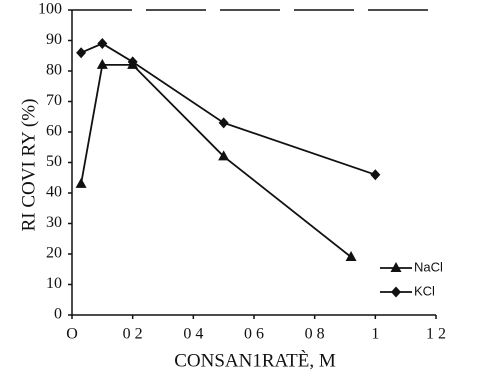 The height and width of the screenshot is (379, 477). I want to click on legend-label: KCl, so click(424, 290).